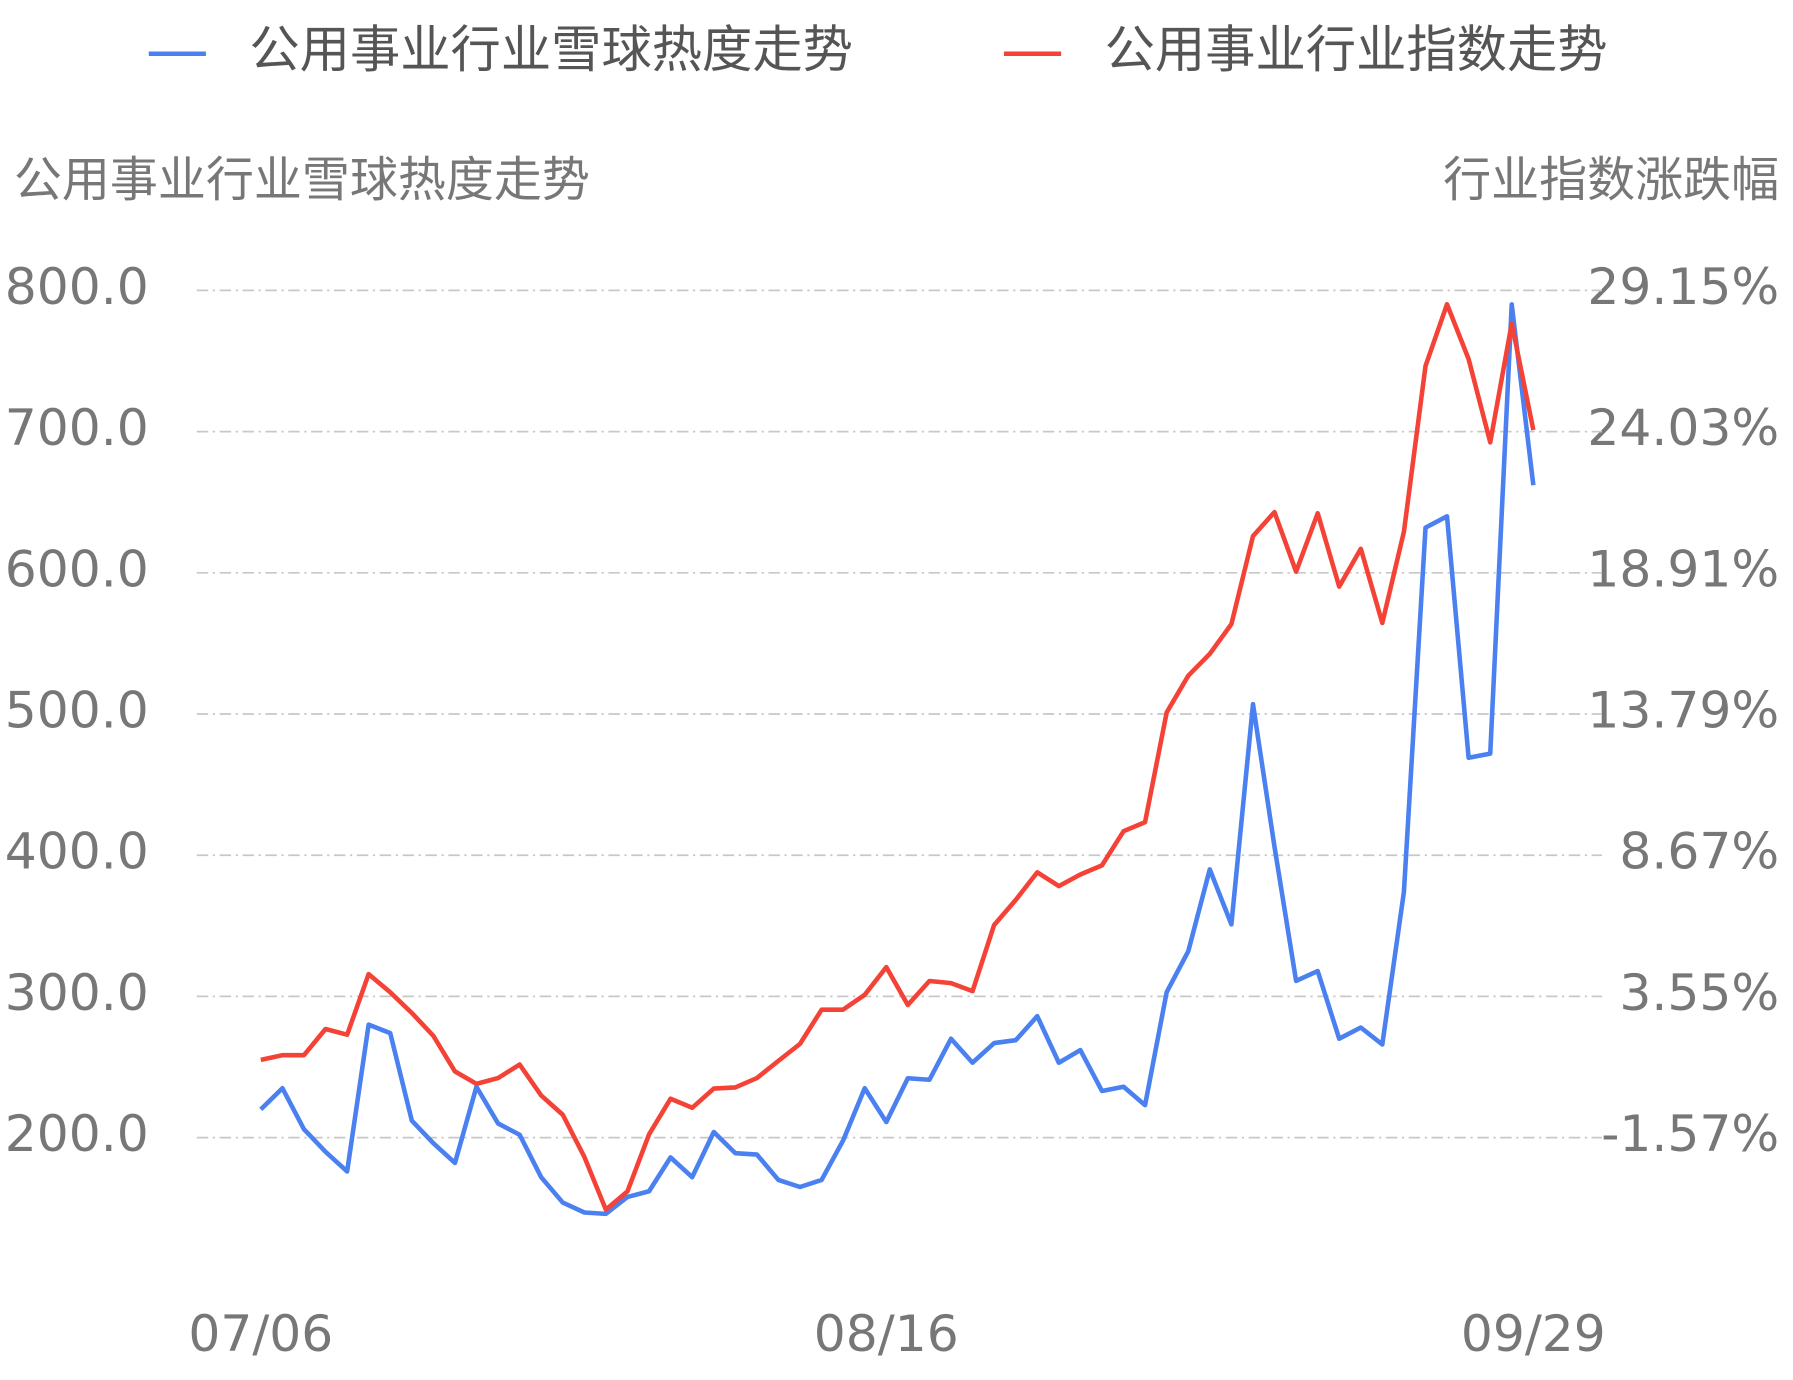  Describe the element at coordinates (77, 427) in the screenshot. I see `y-tick-label: 700.0` at that location.